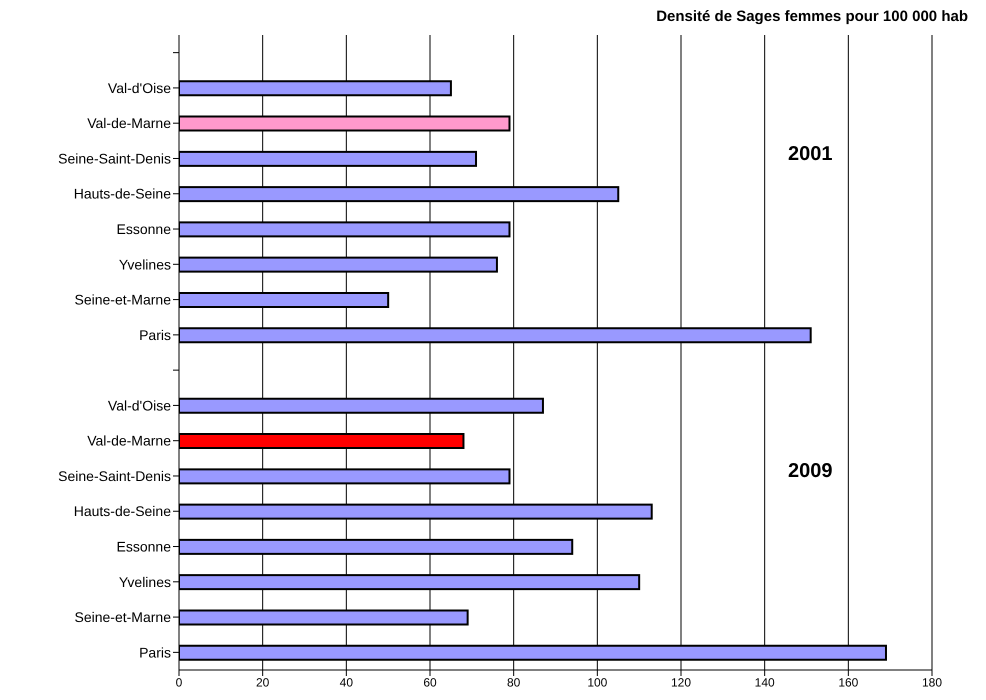 The height and width of the screenshot is (700, 986). What do you see at coordinates (764, 683) in the screenshot?
I see `x-tick-label: 140` at bounding box center [764, 683].